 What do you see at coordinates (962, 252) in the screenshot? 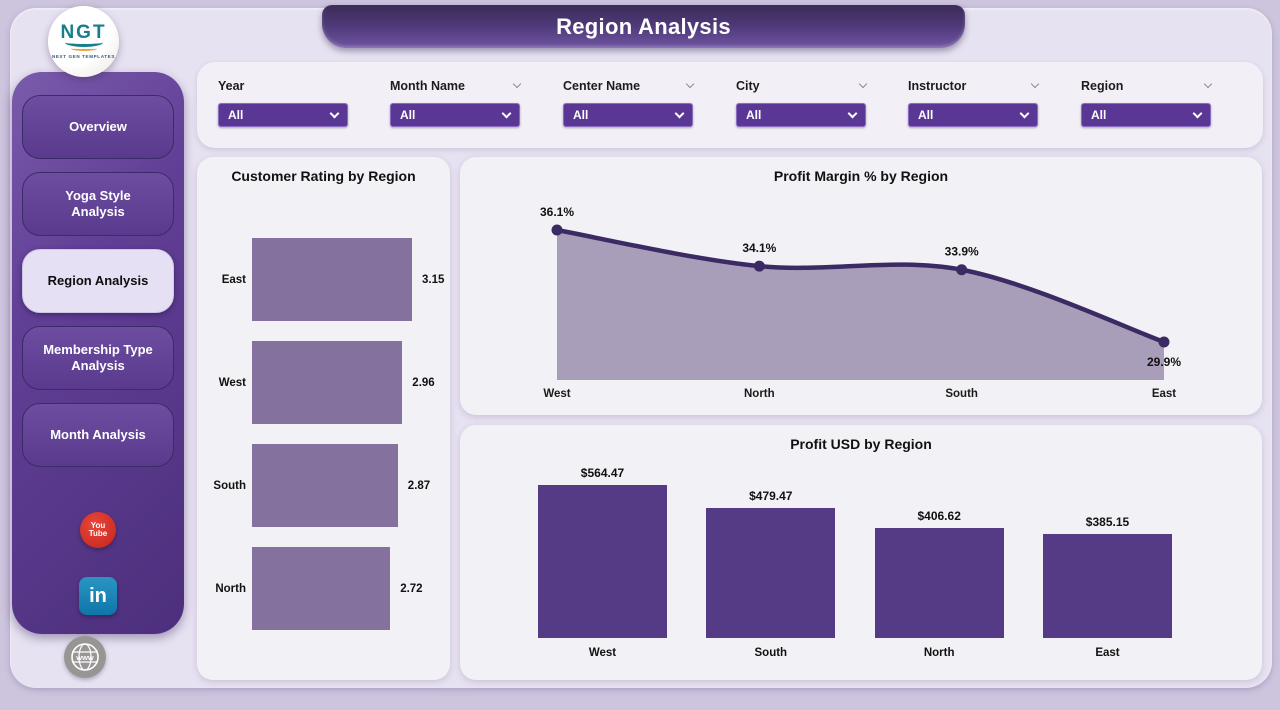
I see `value-label: 33.9%` at bounding box center [962, 252].